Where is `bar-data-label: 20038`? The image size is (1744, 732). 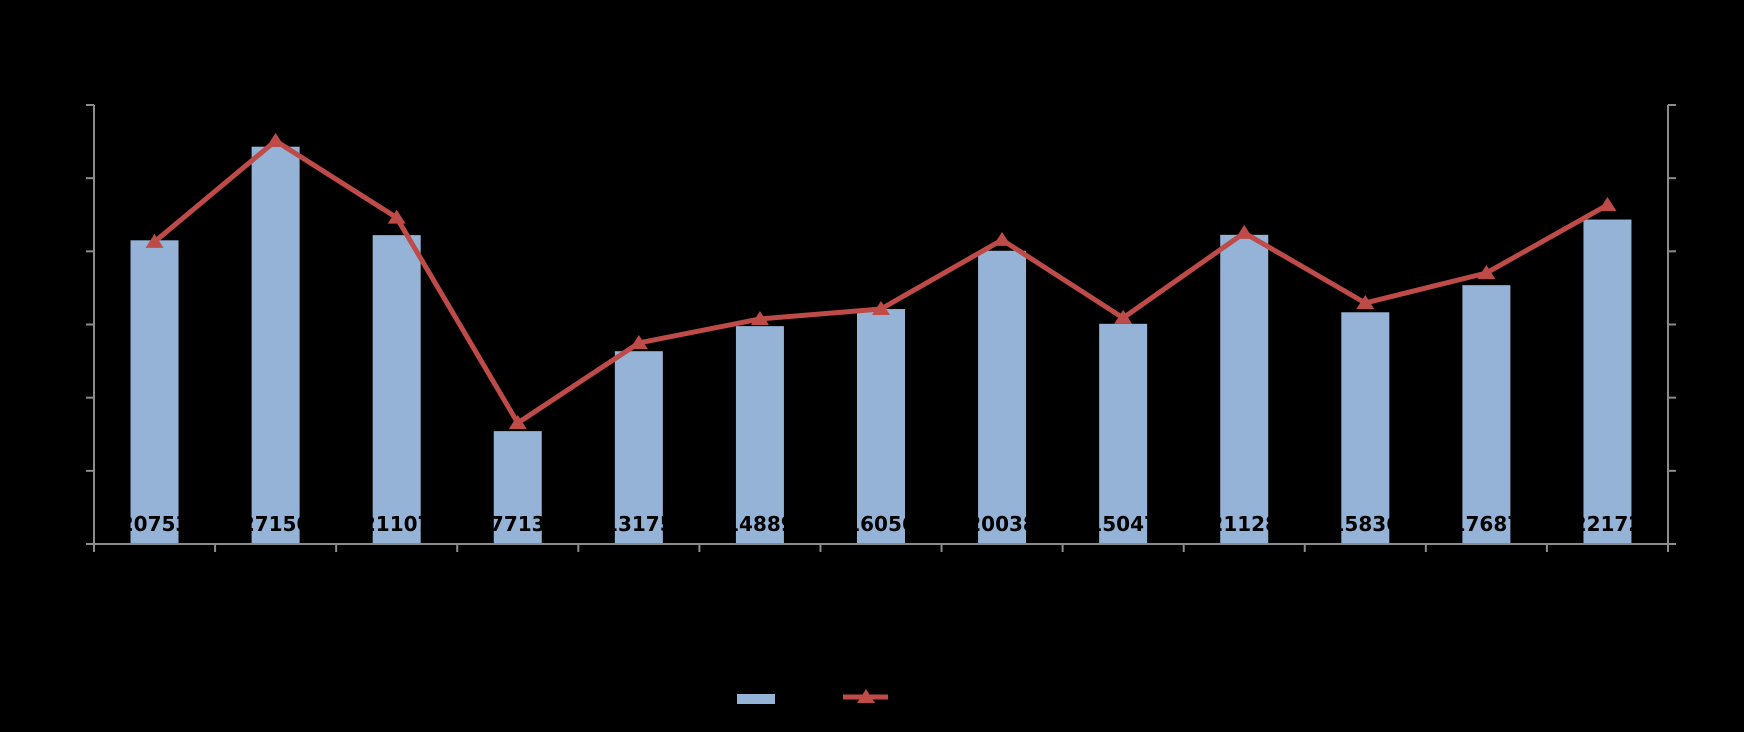 bar-data-label: 20038 is located at coordinates (1002, 524).